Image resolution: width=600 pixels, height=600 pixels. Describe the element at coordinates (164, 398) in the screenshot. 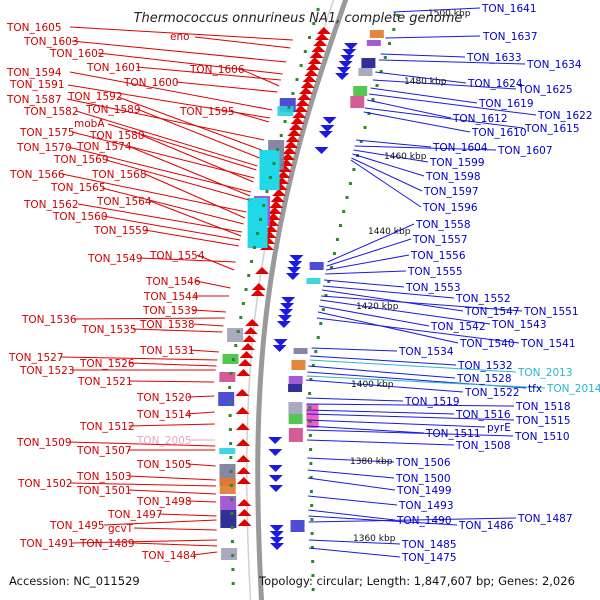

I see `gene-label: TON_1520` at that location.